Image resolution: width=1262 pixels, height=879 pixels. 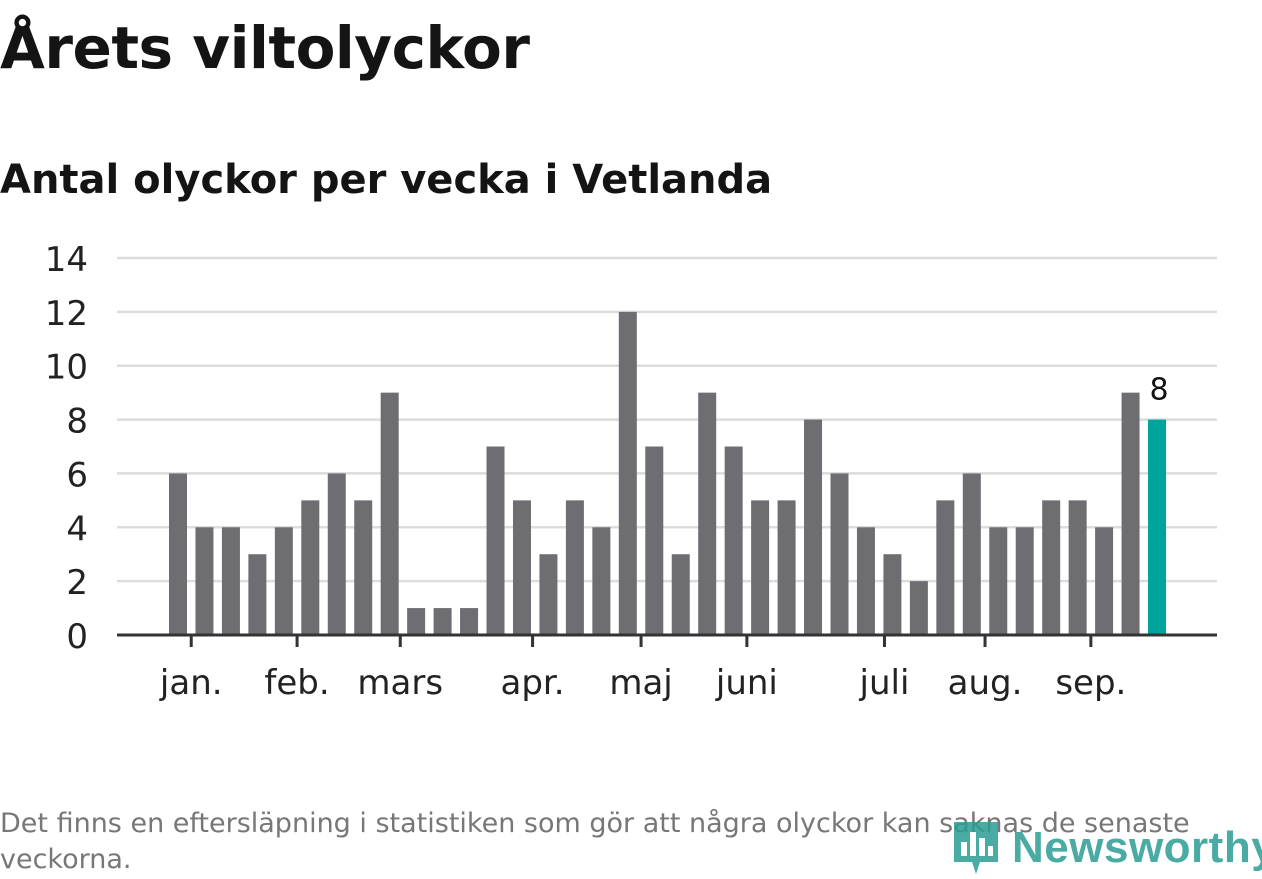 What do you see at coordinates (77, 637) in the screenshot?
I see `y-tick-label: 0` at bounding box center [77, 637].